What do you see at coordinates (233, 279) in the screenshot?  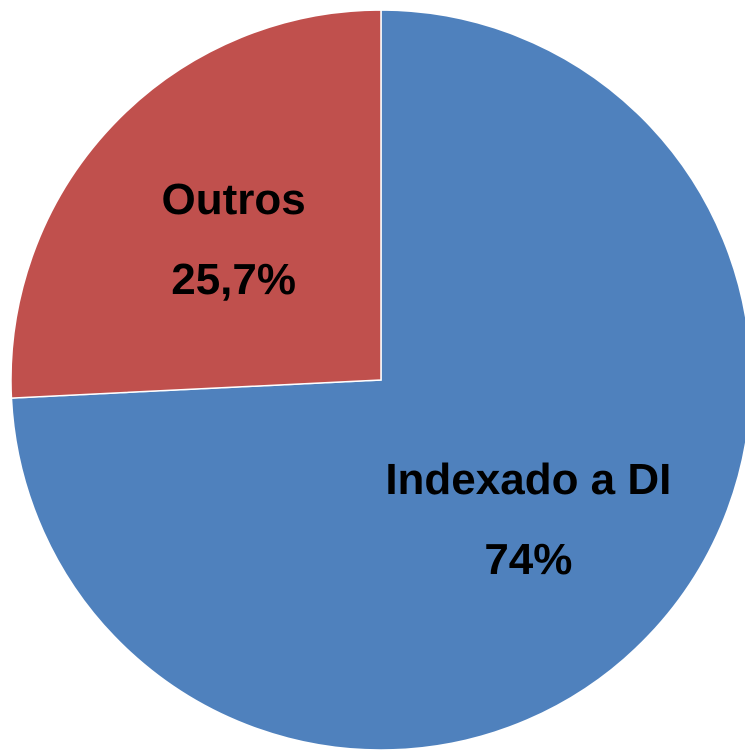 I see `slice-value-label: 25,7%` at bounding box center [233, 279].